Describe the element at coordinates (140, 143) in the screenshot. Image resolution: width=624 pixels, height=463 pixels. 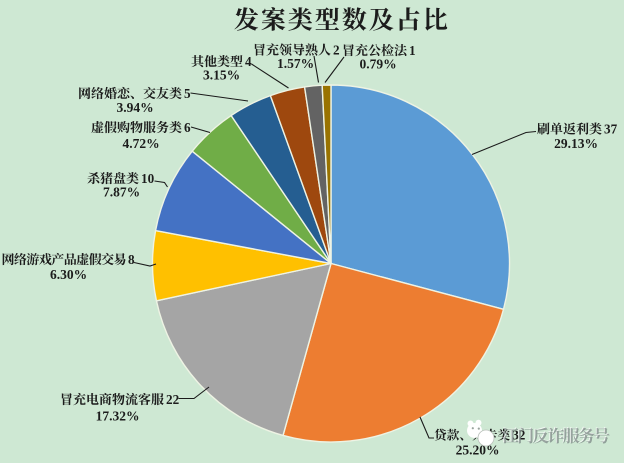
I see `svg-text: 4.72%` at that location.